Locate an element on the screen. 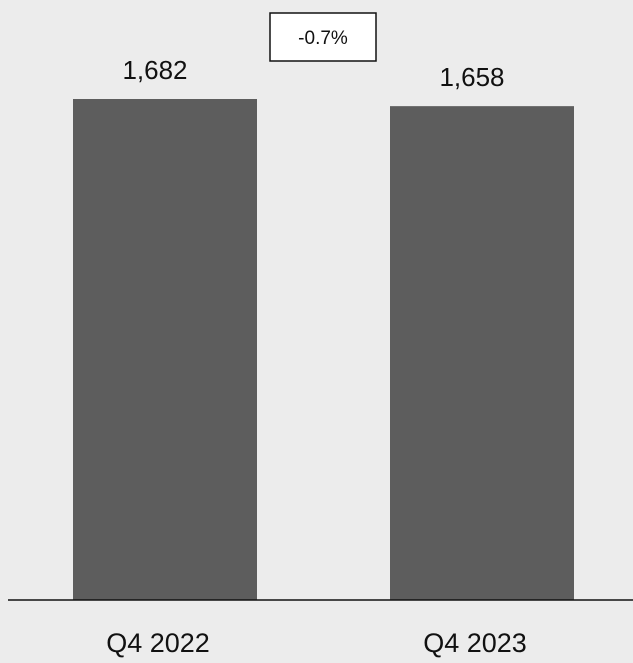  data-label: 1,658 is located at coordinates (471, 77).